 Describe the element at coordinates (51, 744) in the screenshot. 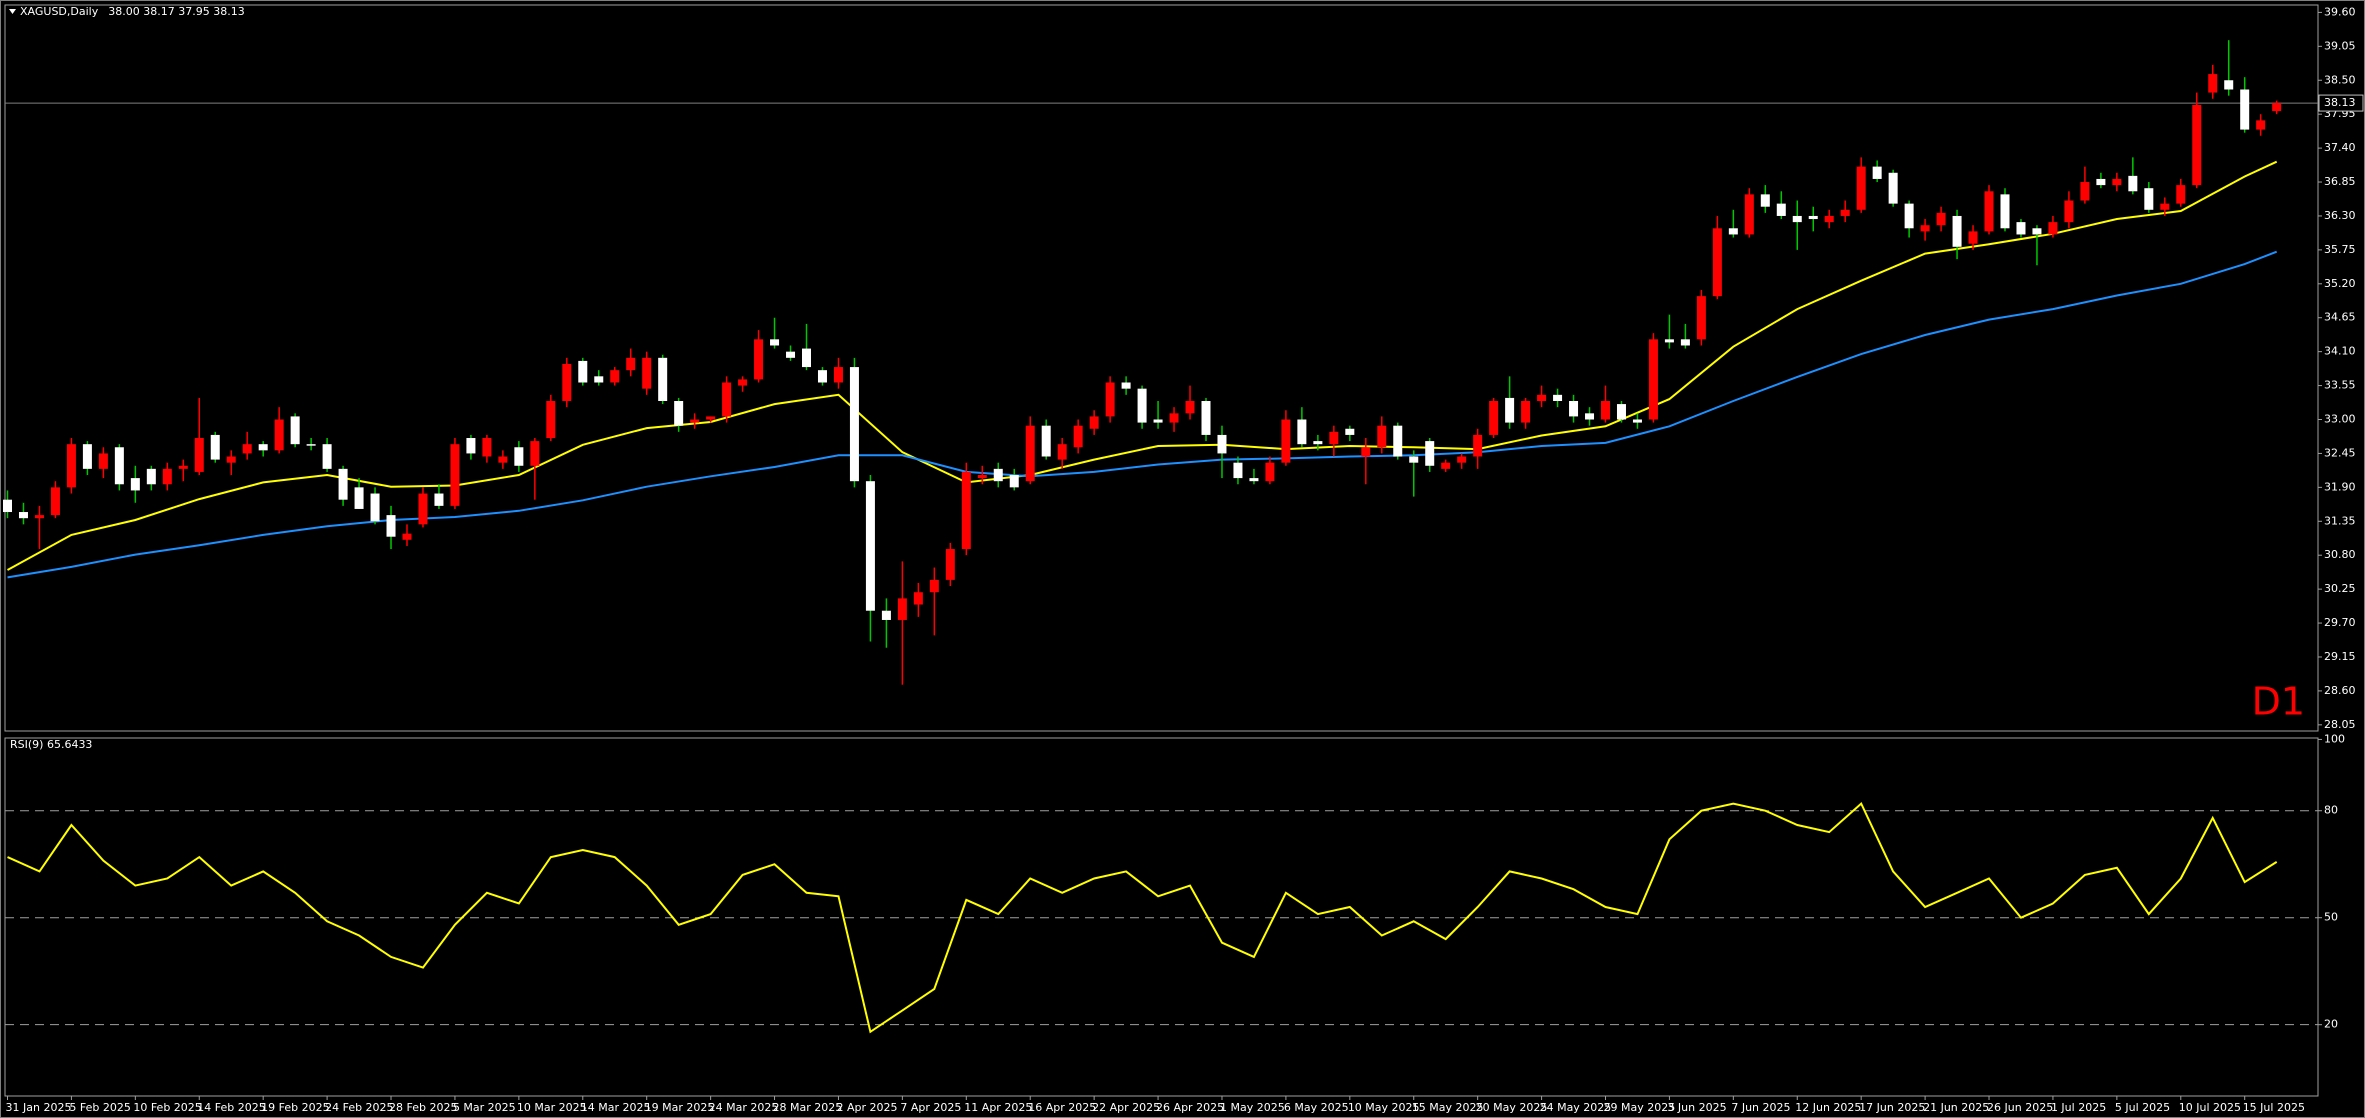

I see `rsi-title: RSI(9) 65.6433` at that location.